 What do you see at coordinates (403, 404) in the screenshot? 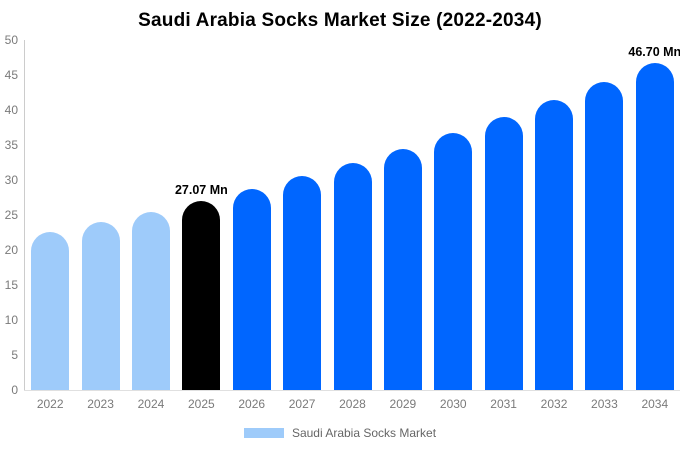
I see `x-tick-label-2029: 2029` at bounding box center [403, 404].